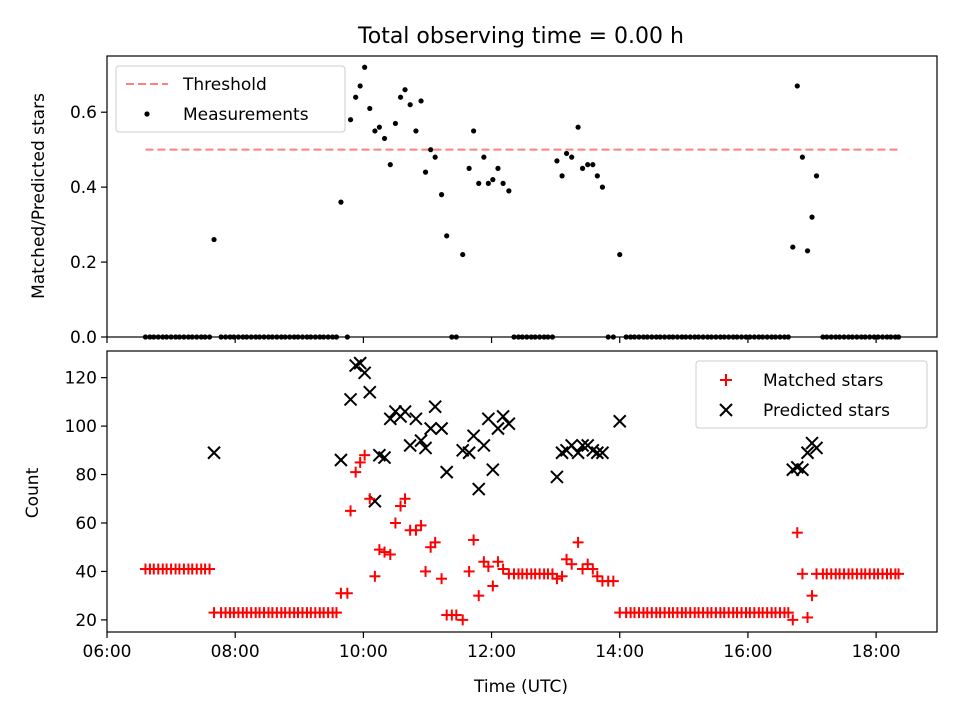 The width and height of the screenshot is (960, 720). Describe the element at coordinates (491, 652) in the screenshot. I see `bottom-xtick-label: 12:00` at that location.